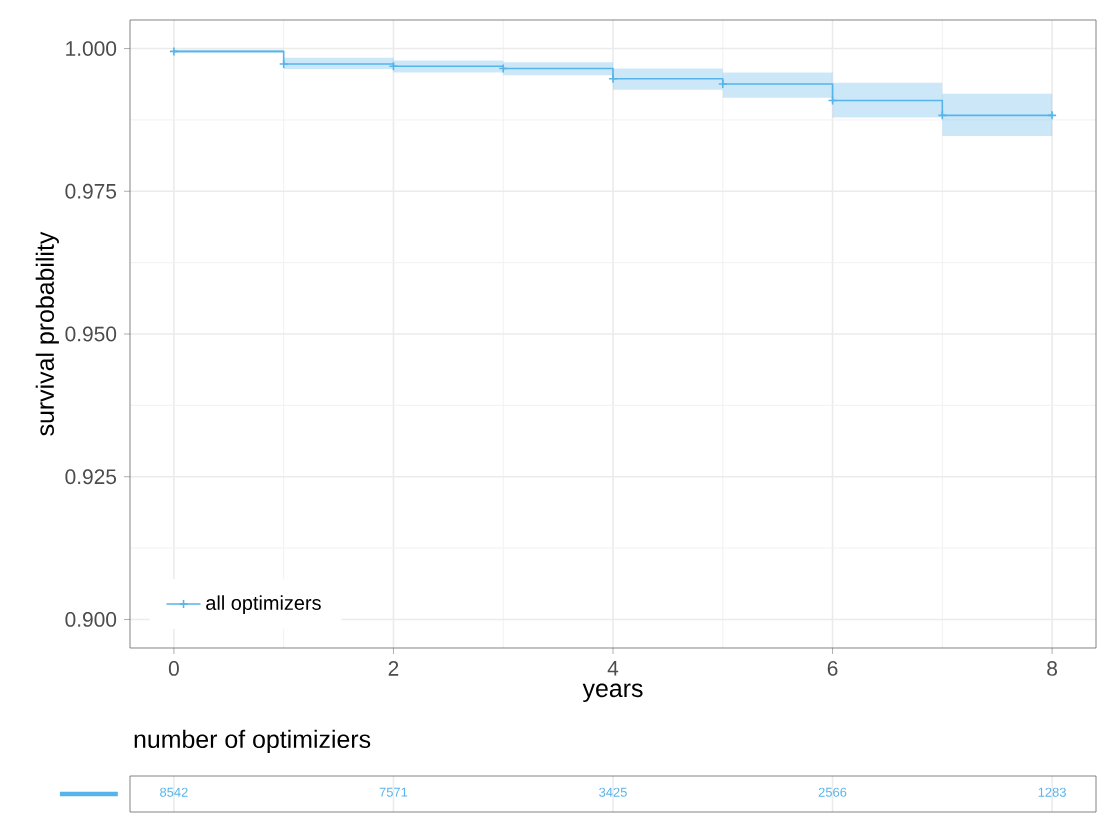 The height and width of the screenshot is (814, 1098). What do you see at coordinates (173, 668) in the screenshot?
I see `x-tick-label: 0` at bounding box center [173, 668].